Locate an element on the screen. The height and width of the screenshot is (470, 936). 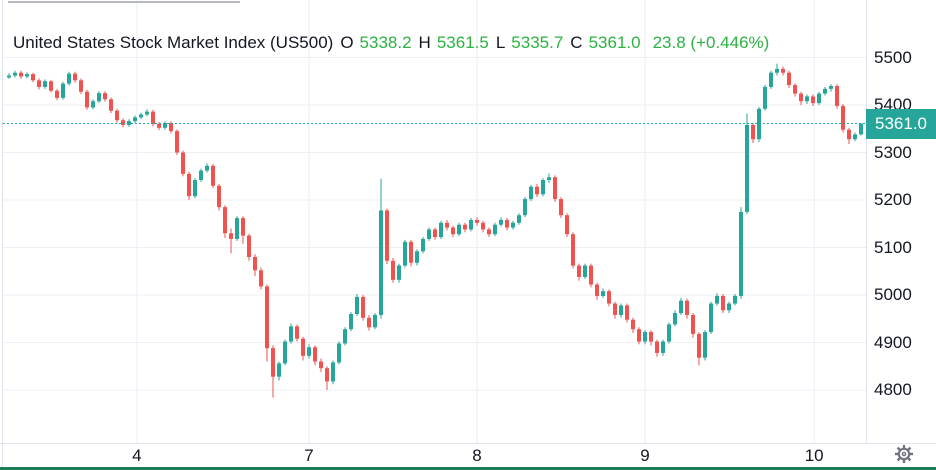
settings-button is located at coordinates (904, 455).